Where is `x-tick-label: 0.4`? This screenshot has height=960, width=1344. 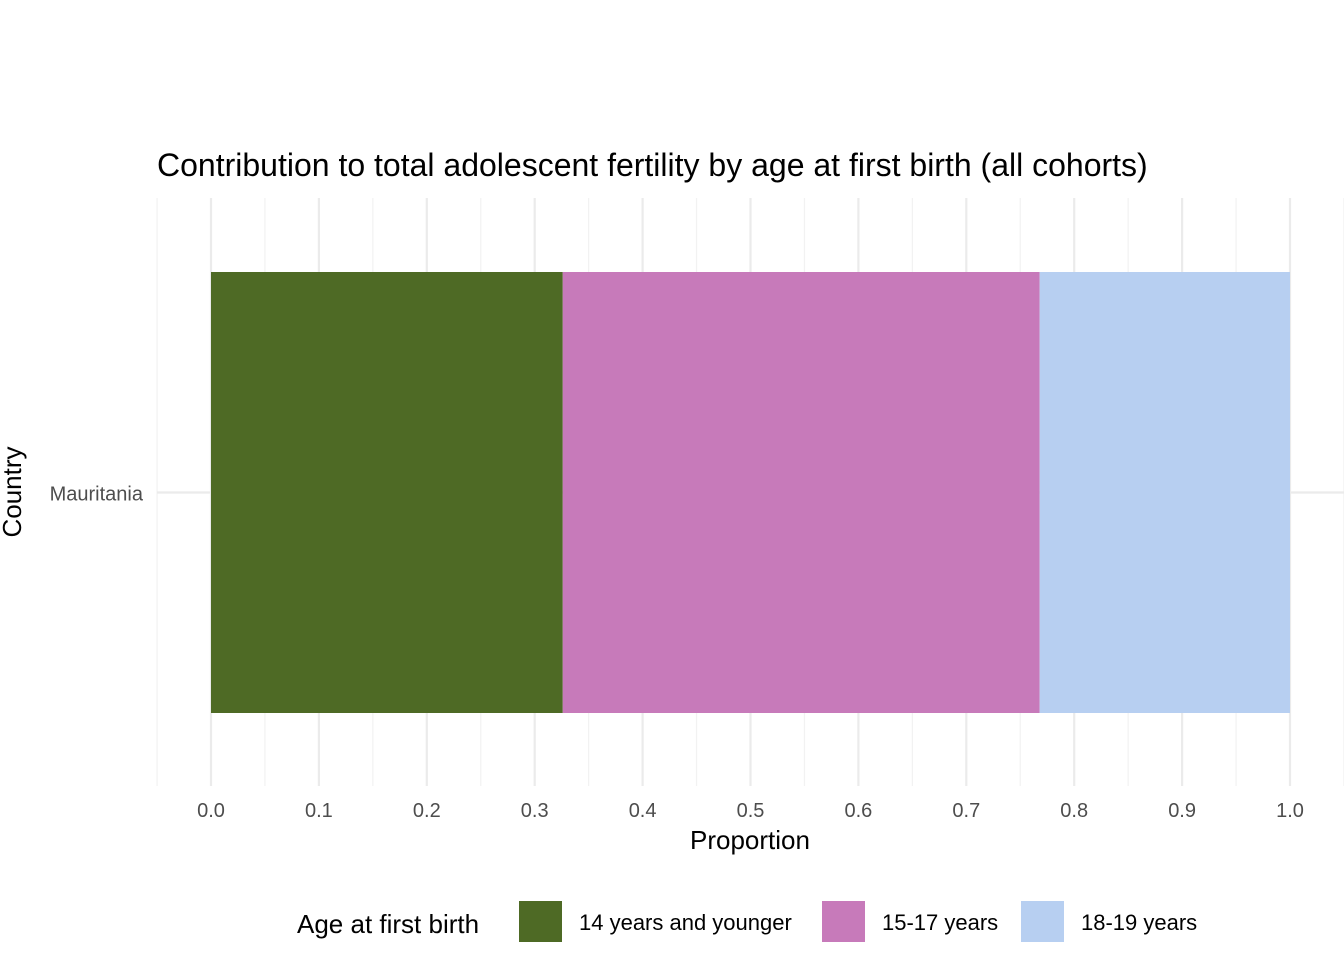 x-tick-label: 0.4 is located at coordinates (643, 811).